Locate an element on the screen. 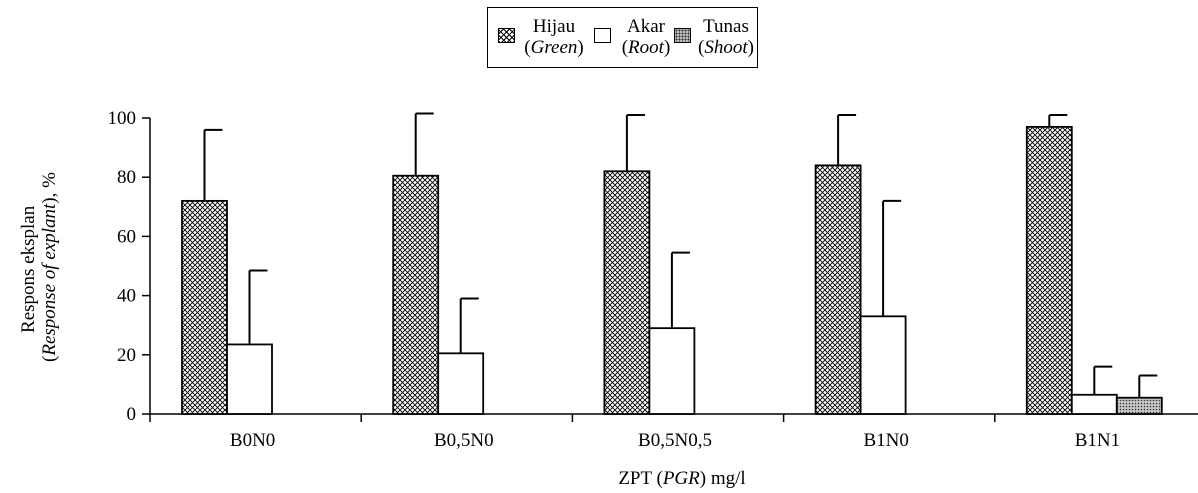 The image size is (1198, 493). y-tick-label: 60 is located at coordinates (126, 236).